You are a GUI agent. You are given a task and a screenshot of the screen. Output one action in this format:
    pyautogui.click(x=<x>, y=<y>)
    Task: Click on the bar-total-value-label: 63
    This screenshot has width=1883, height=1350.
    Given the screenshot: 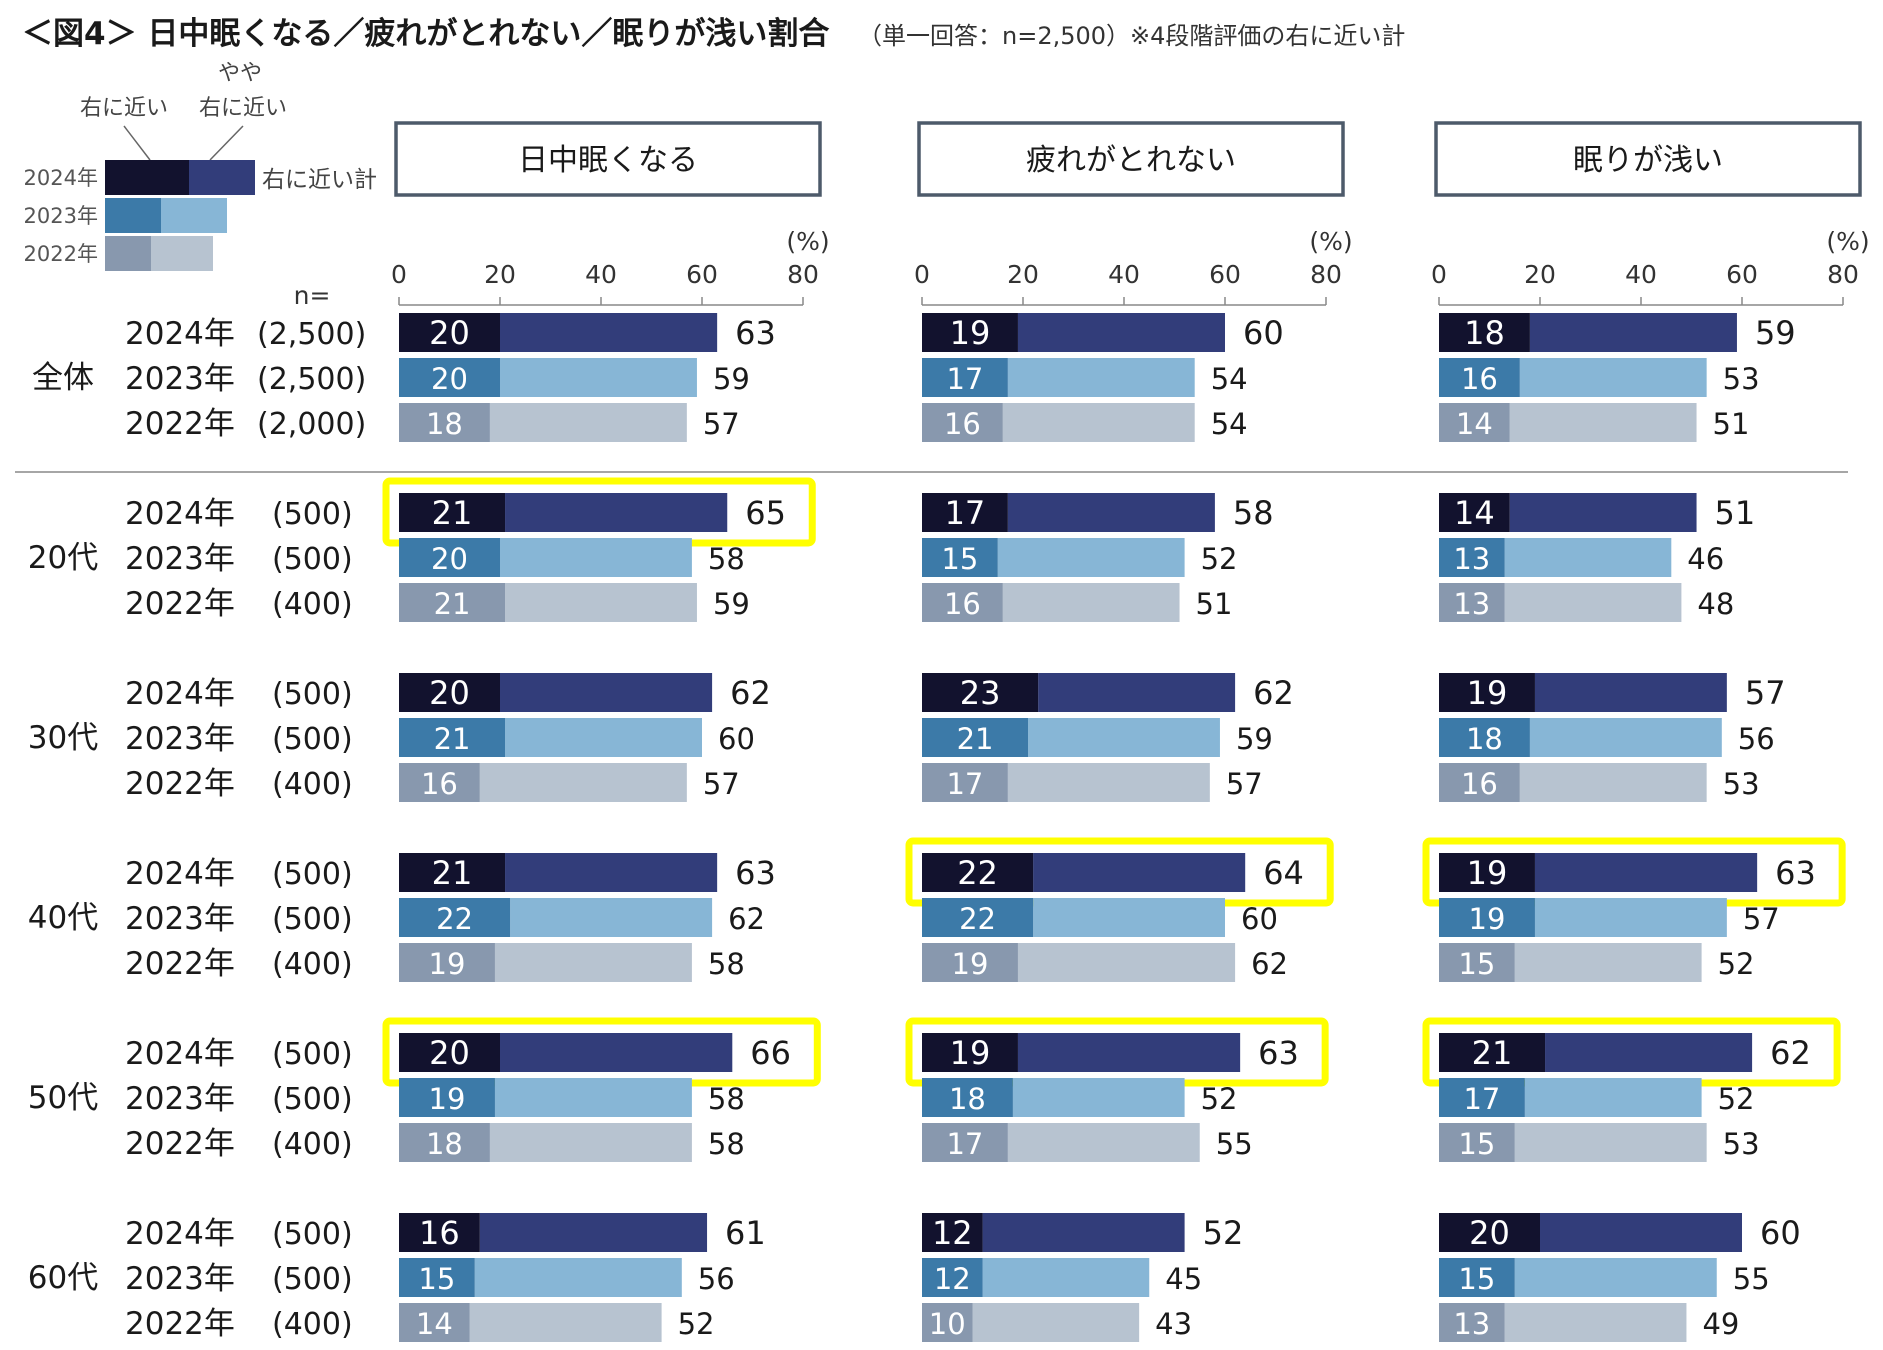 What is the action you would take?
    pyautogui.click(x=755, y=333)
    